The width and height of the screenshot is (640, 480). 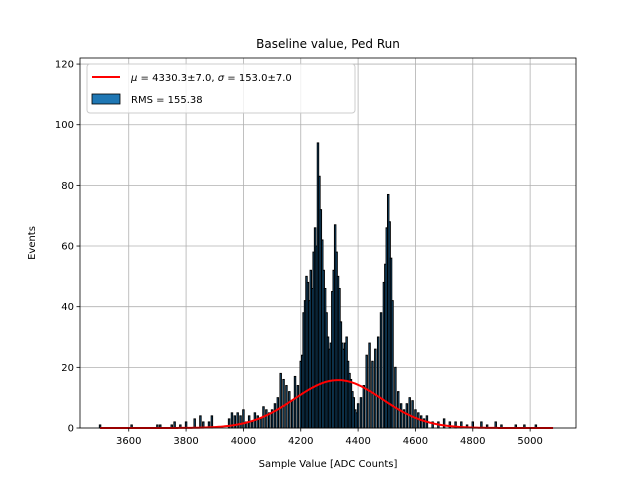 I want to click on x-axis-label: Sample Value [ADC Counts], so click(x=328, y=464).